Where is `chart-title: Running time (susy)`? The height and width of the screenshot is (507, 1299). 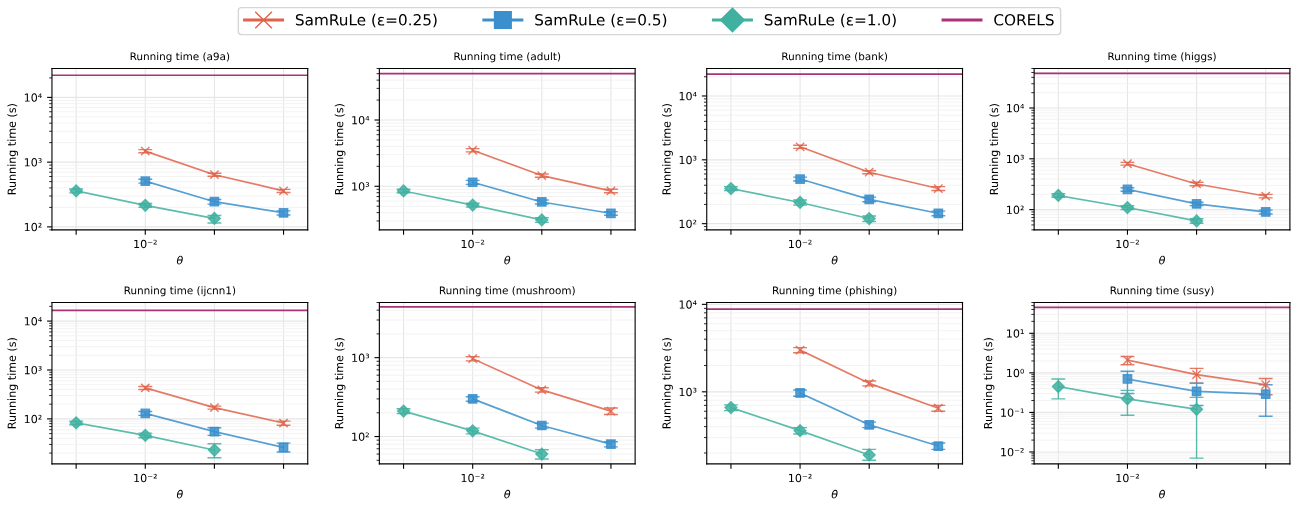
chart-title: Running time (susy) is located at coordinates (1162, 291).